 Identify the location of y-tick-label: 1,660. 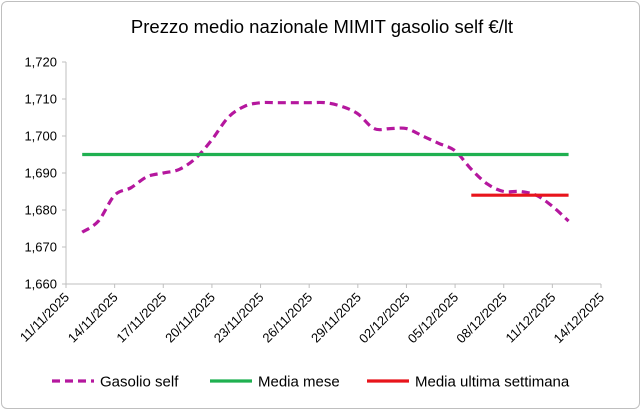
(40, 284).